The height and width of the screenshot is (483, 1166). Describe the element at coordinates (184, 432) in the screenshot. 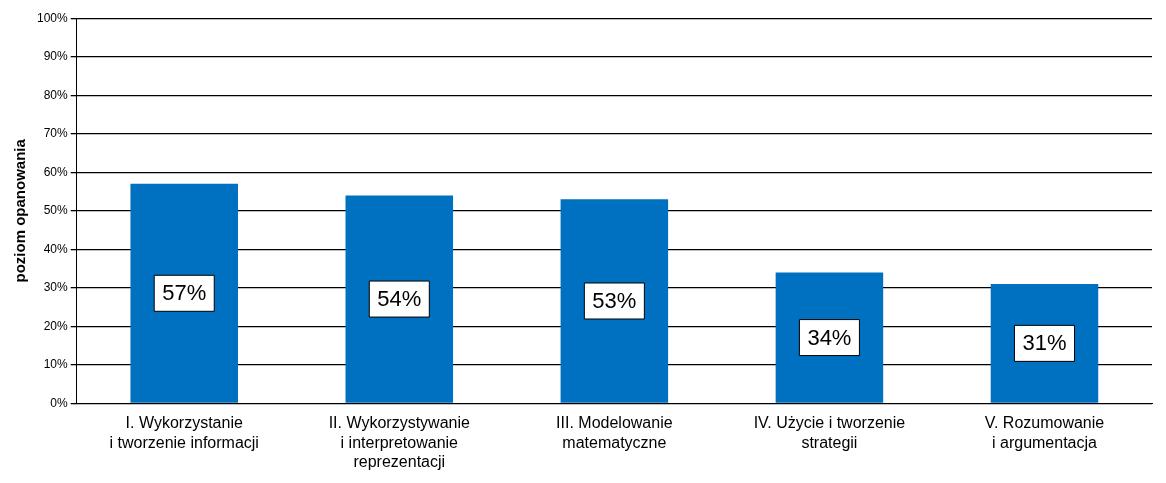

I see `x-tick-label: I. Wykorzystanie i tworzenie informacji` at that location.